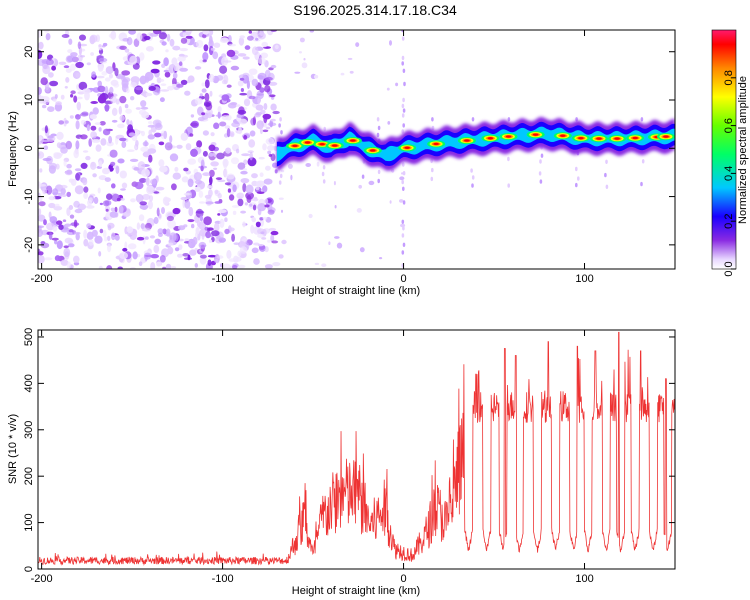 This screenshot has height=600, width=750. Describe the element at coordinates (13, 449) in the screenshot. I see `snr-ylabel: SNR (10 * v/v)` at that location.